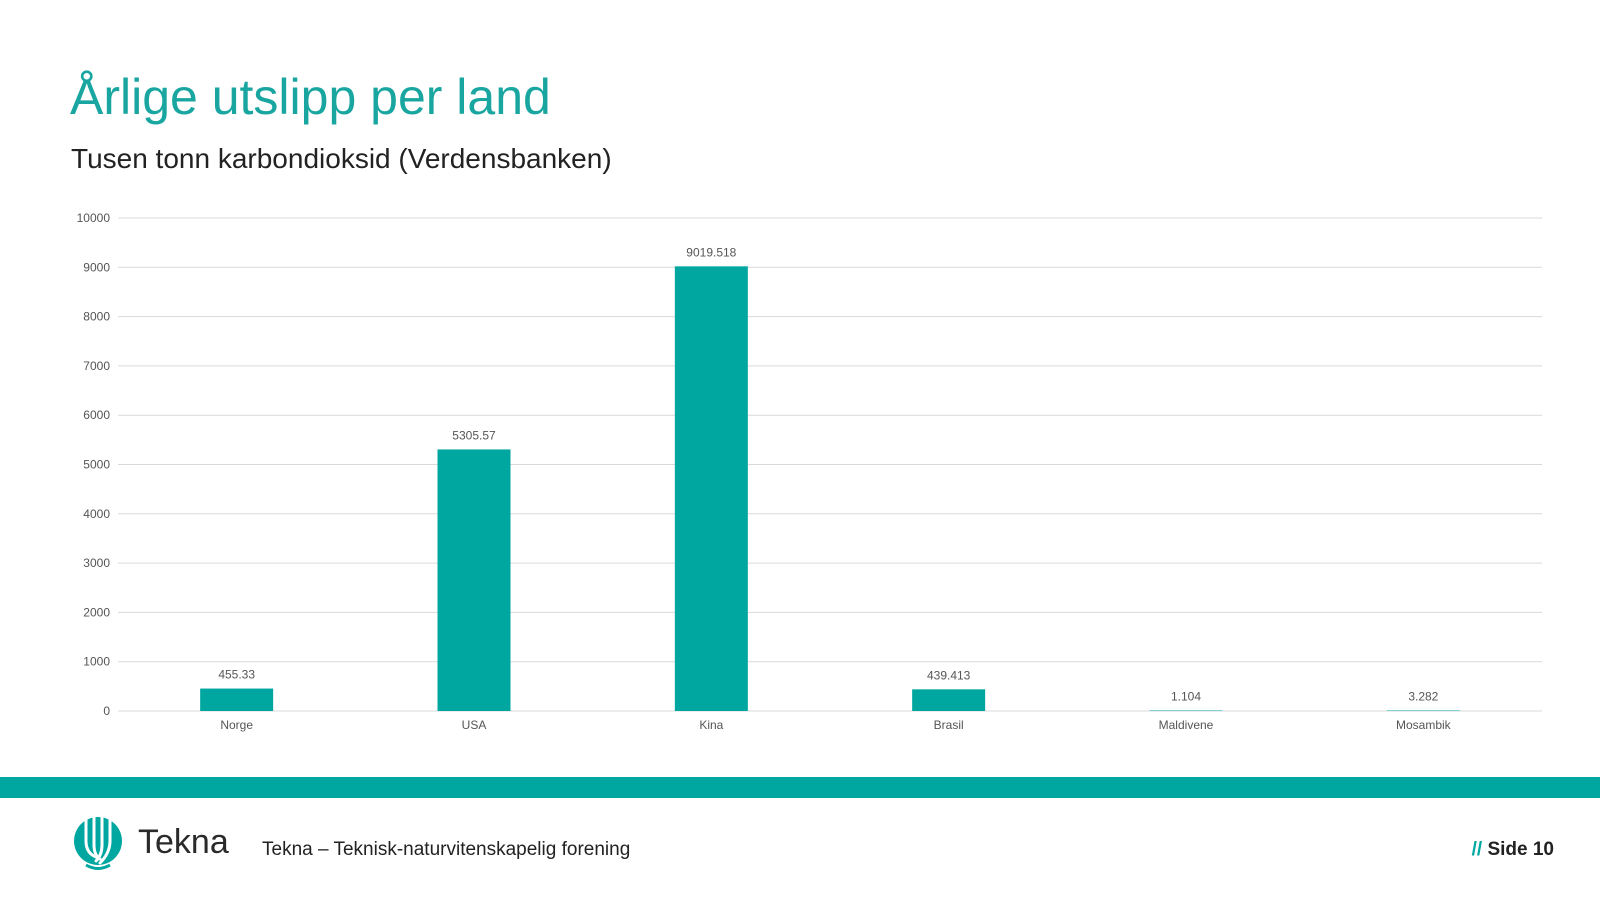  I want to click on page-label: Side 10, so click(1520, 849).